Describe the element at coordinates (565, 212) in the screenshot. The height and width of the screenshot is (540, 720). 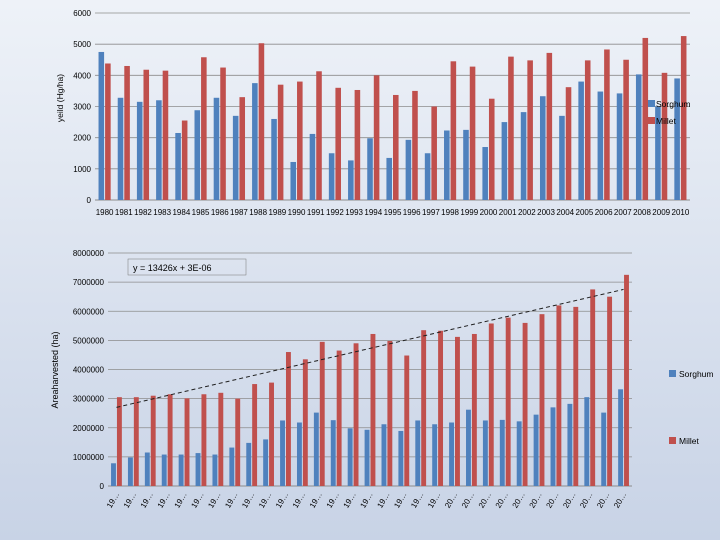
I see `x-tick-label: 2004` at that location.